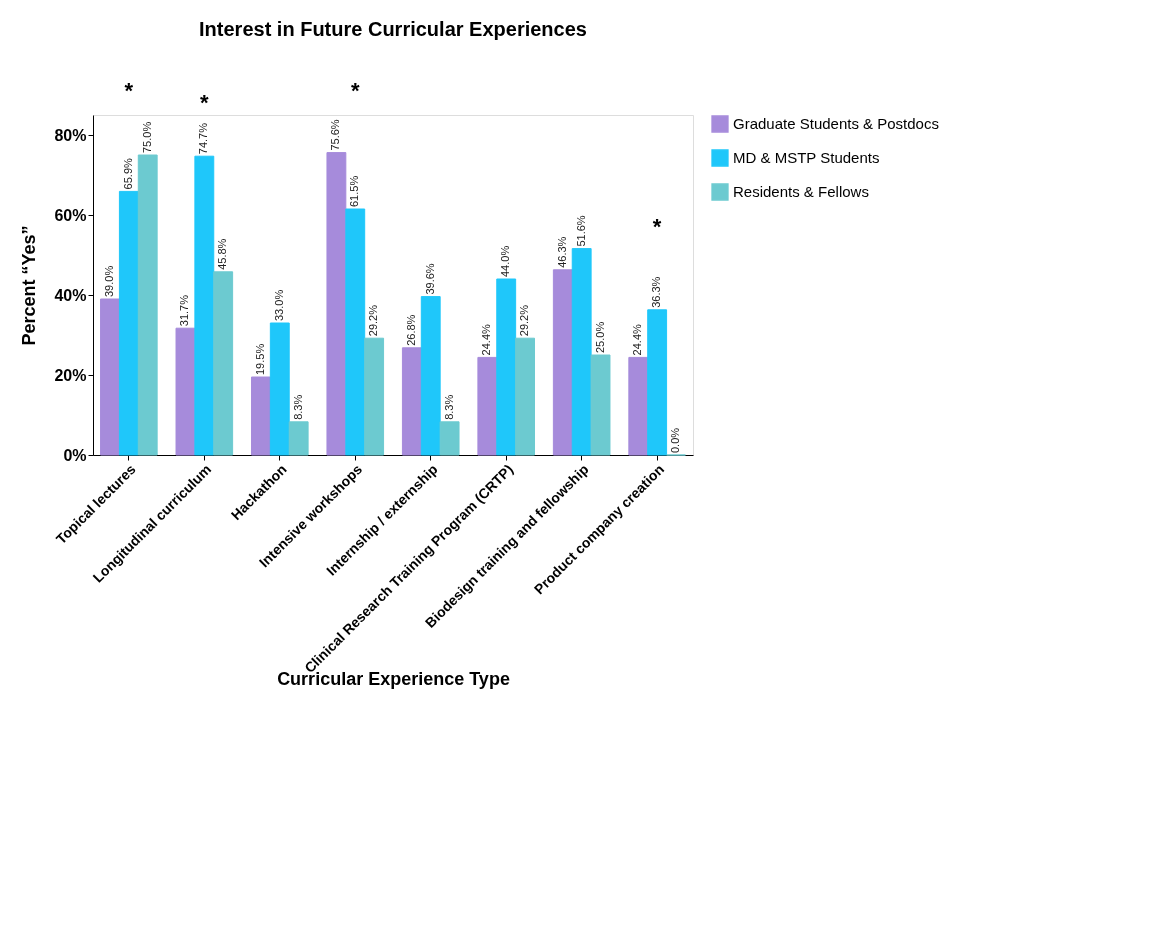 Image resolution: width=1170 pixels, height=928 pixels. What do you see at coordinates (203, 138) in the screenshot?
I see `data-label: 74.7%` at bounding box center [203, 138].